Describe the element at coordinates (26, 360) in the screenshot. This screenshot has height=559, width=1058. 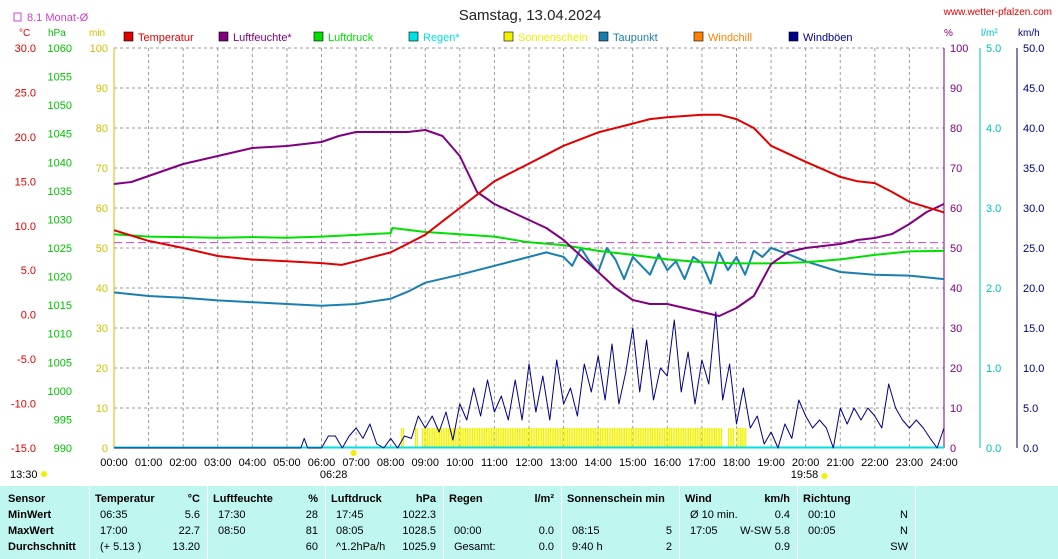
I see `temp-tick-label: -5.0` at that location.